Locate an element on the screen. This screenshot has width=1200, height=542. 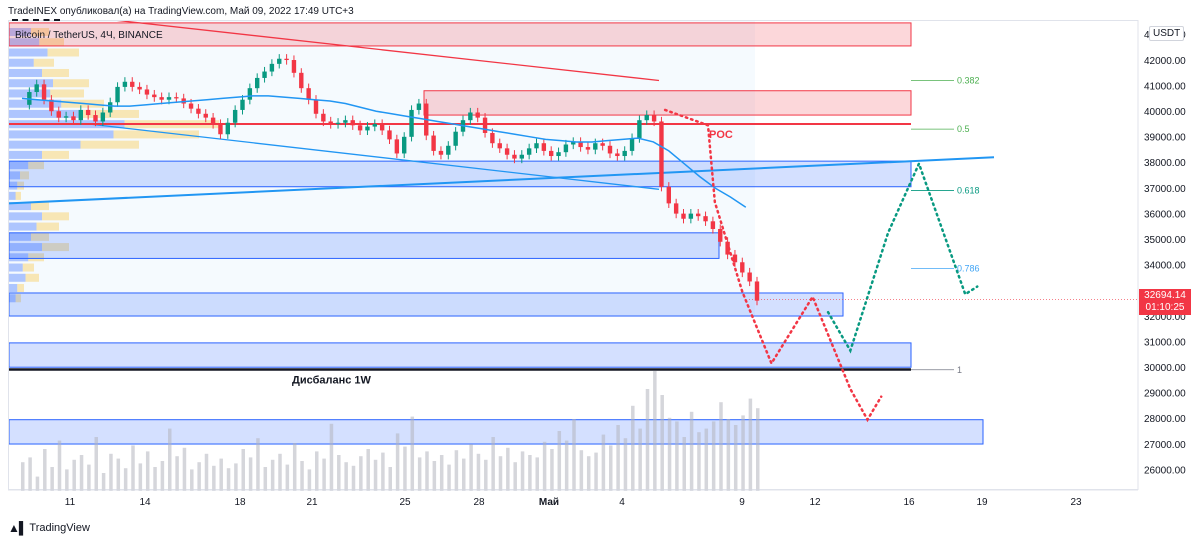
time-tick-label: 28 is located at coordinates (479, 502).